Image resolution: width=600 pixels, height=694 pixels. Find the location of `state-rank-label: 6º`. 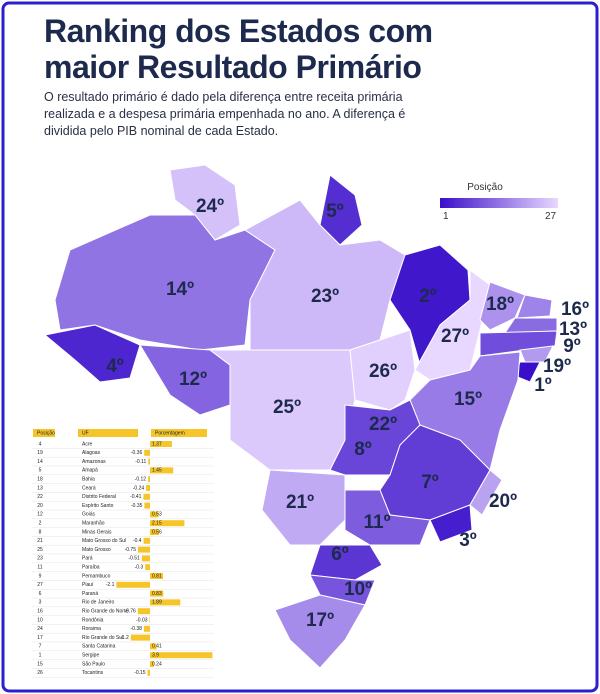

state-rank-label: 6º is located at coordinates (340, 554).